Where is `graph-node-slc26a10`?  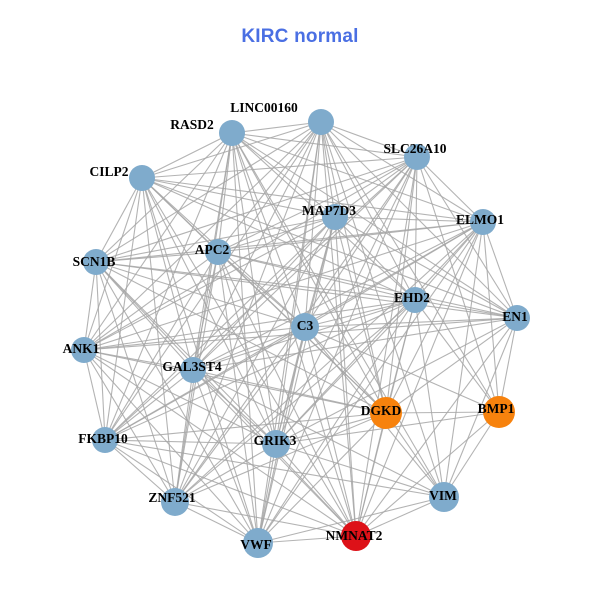 graph-node-slc26a10 is located at coordinates (417, 157).